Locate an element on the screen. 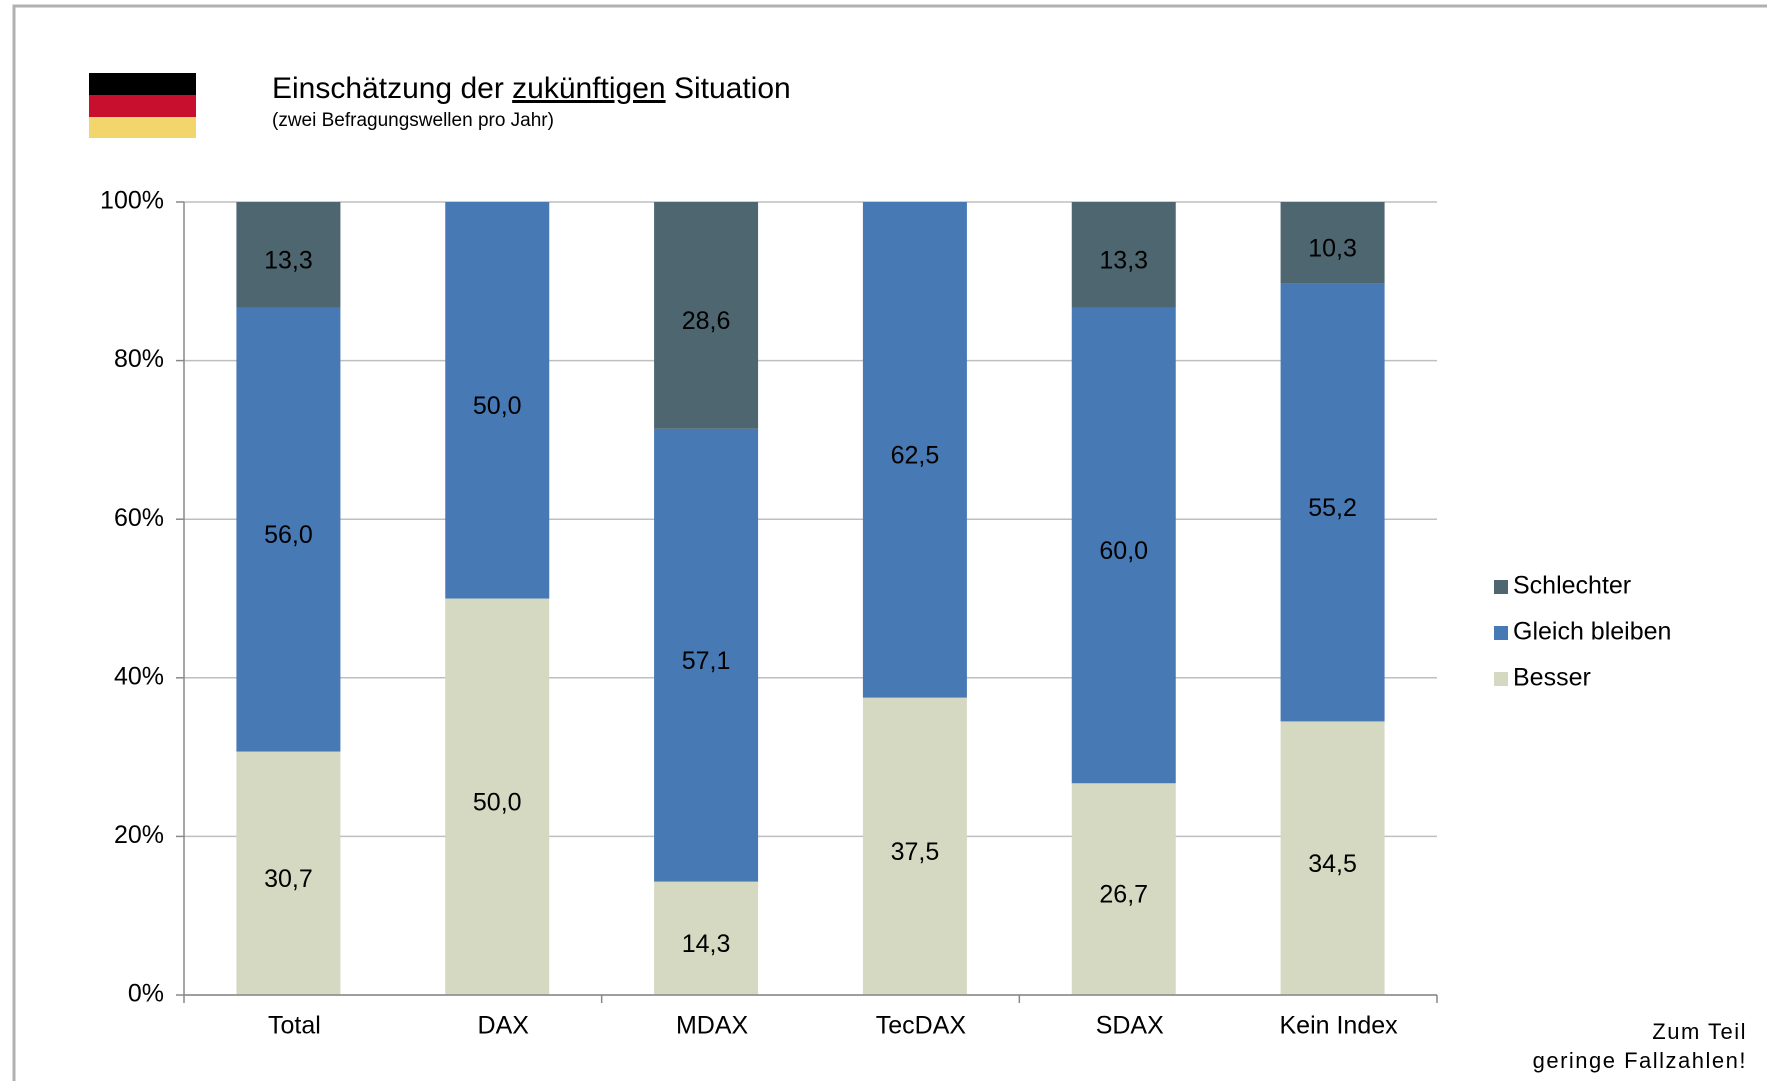  x-tick-label: Kein Index is located at coordinates (1339, 1026).